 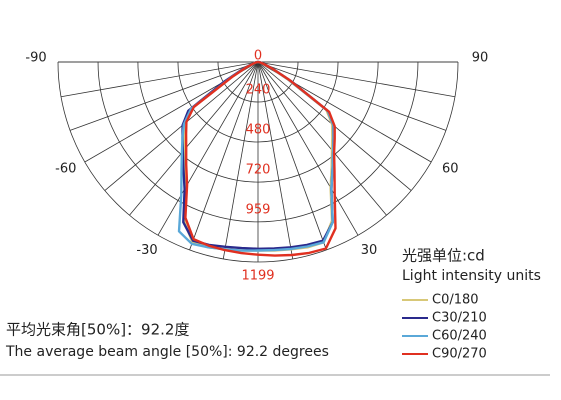 I want to click on angle-tick-label: -90, so click(x=35, y=58).